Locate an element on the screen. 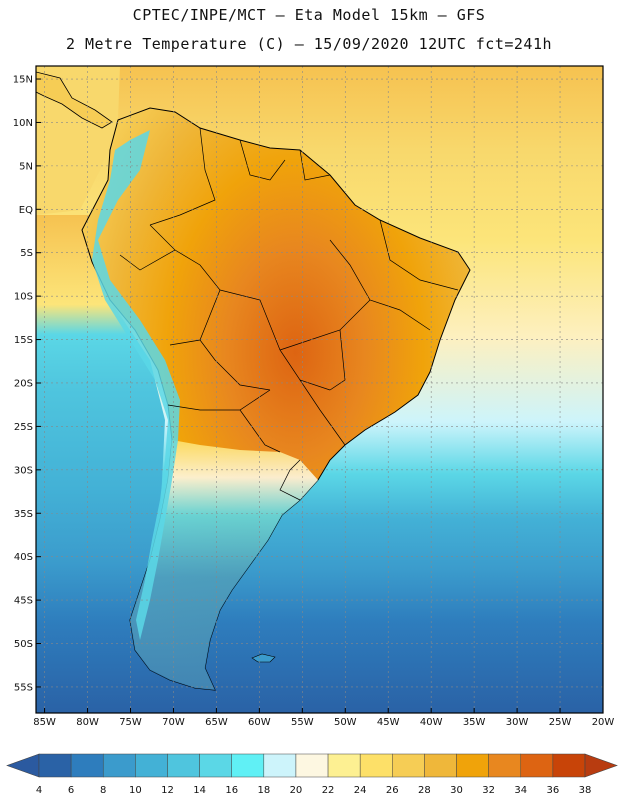  lat-tick-label: 10S is located at coordinates (23, 297).